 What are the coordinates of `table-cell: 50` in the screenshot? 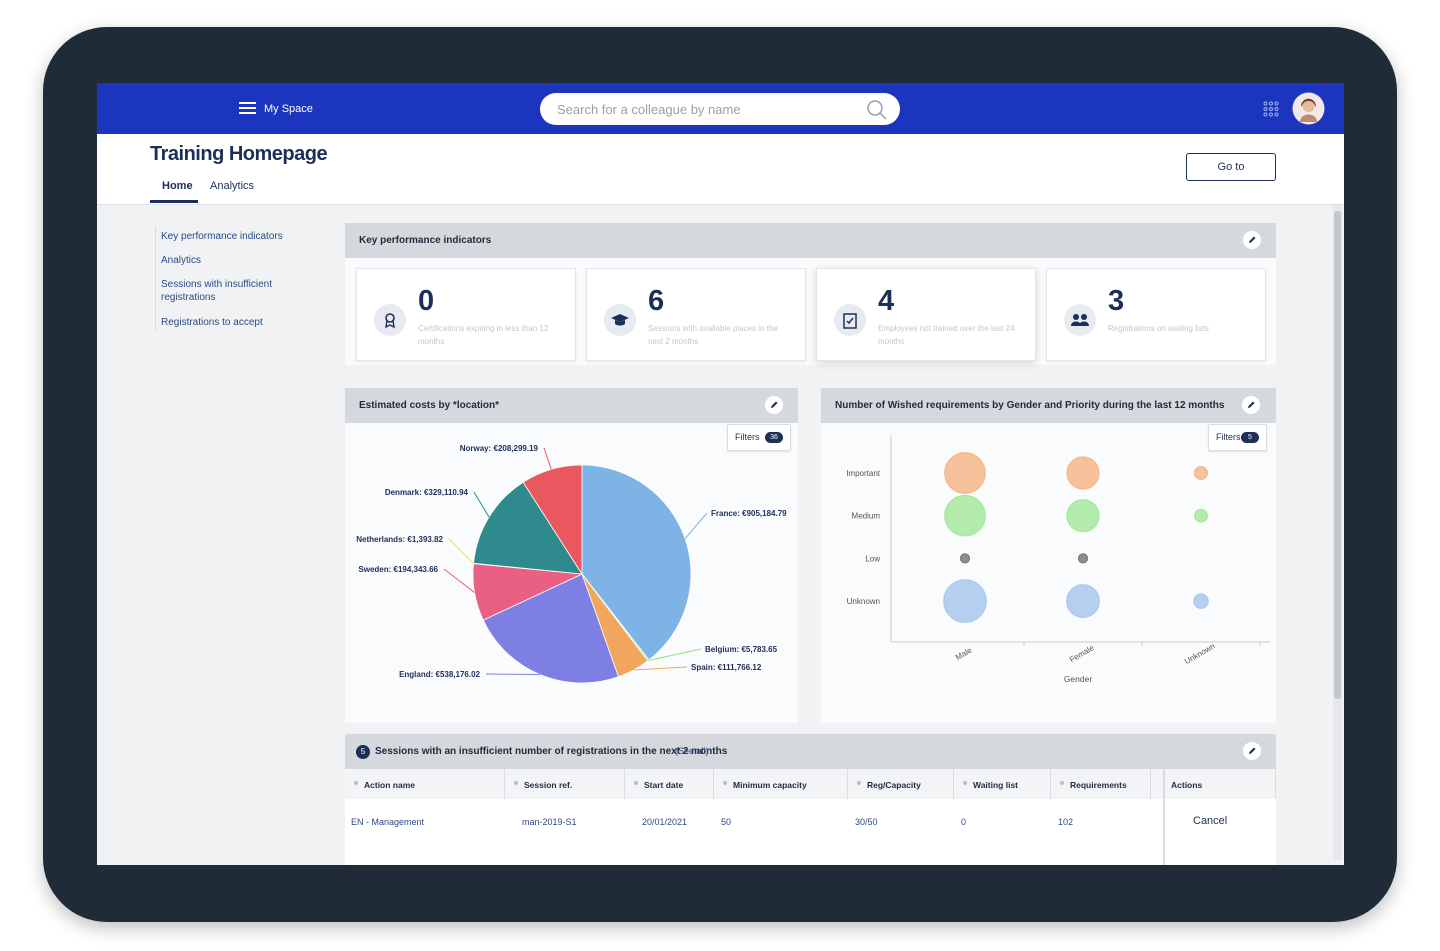 It's located at (726, 822).